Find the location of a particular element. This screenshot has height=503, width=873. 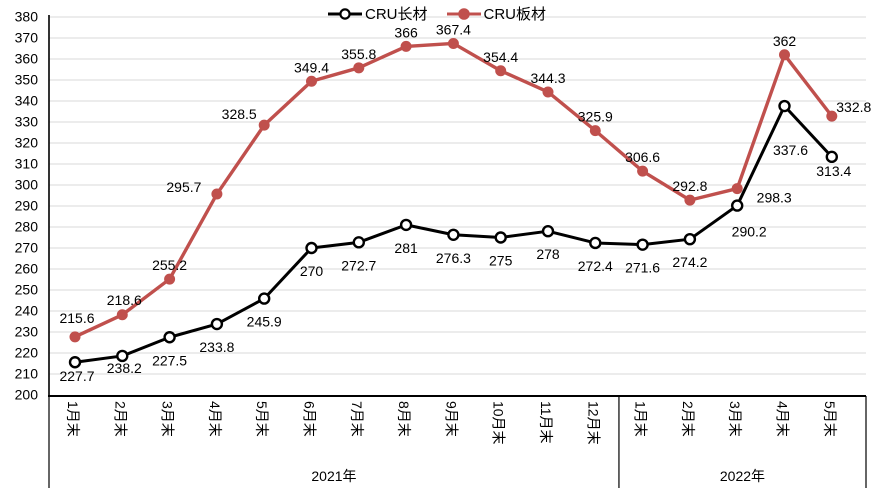

x-axis-category-label: 7月末 is located at coordinates (357, 419).